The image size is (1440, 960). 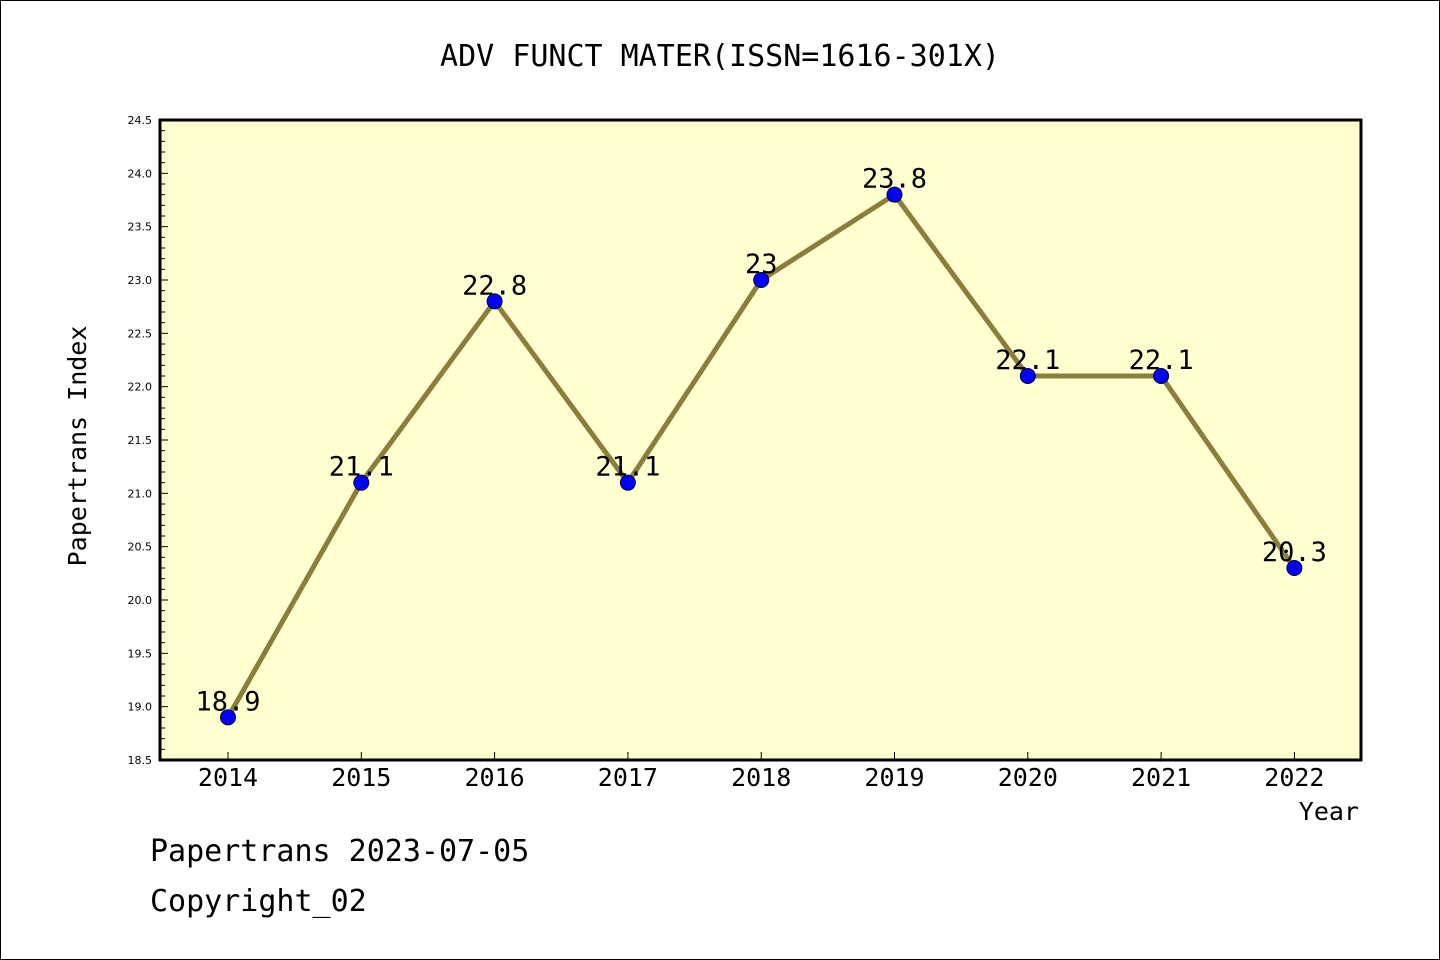 What do you see at coordinates (1161, 777) in the screenshot?
I see `x-tick-label: 2021` at bounding box center [1161, 777].